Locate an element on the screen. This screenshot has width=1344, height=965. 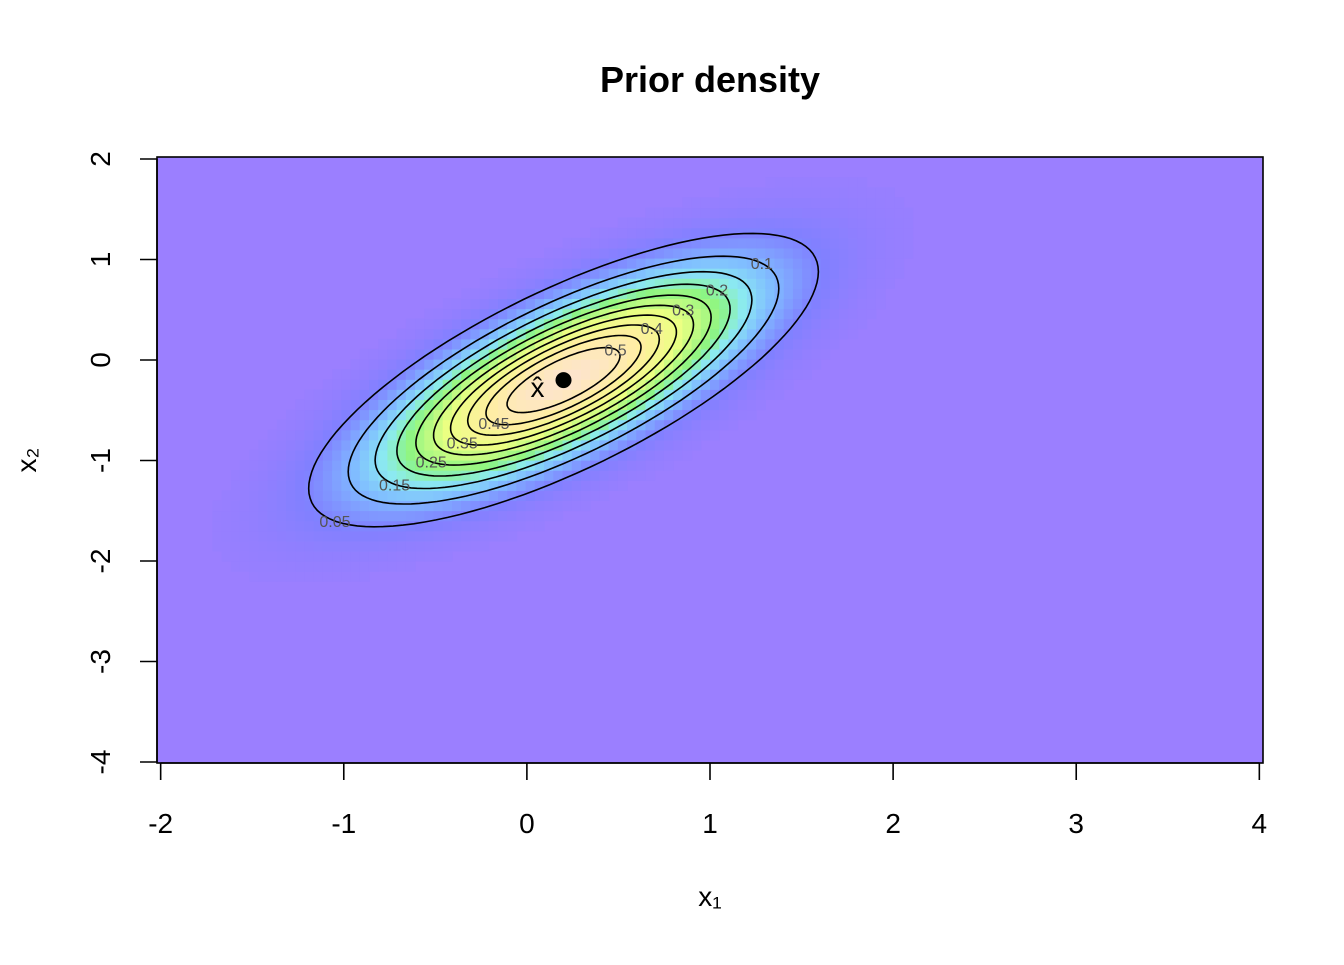
x-tick-label: 1 is located at coordinates (710, 823).